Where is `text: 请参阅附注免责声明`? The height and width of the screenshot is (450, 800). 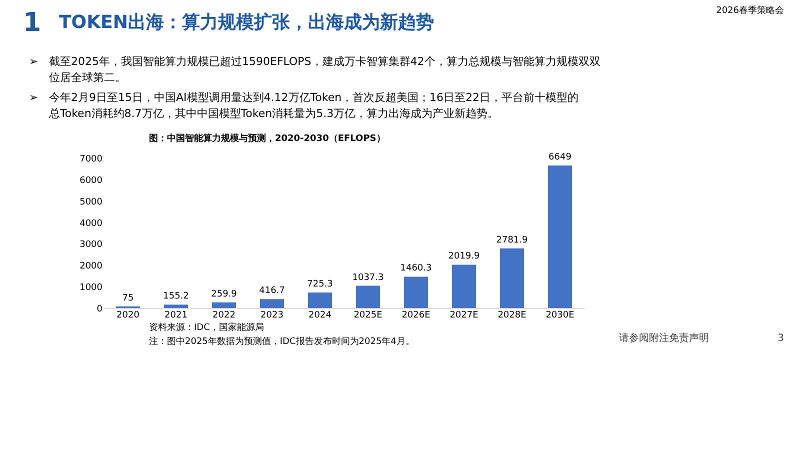 text: 请参阅附注免责声明 is located at coordinates (664, 338).